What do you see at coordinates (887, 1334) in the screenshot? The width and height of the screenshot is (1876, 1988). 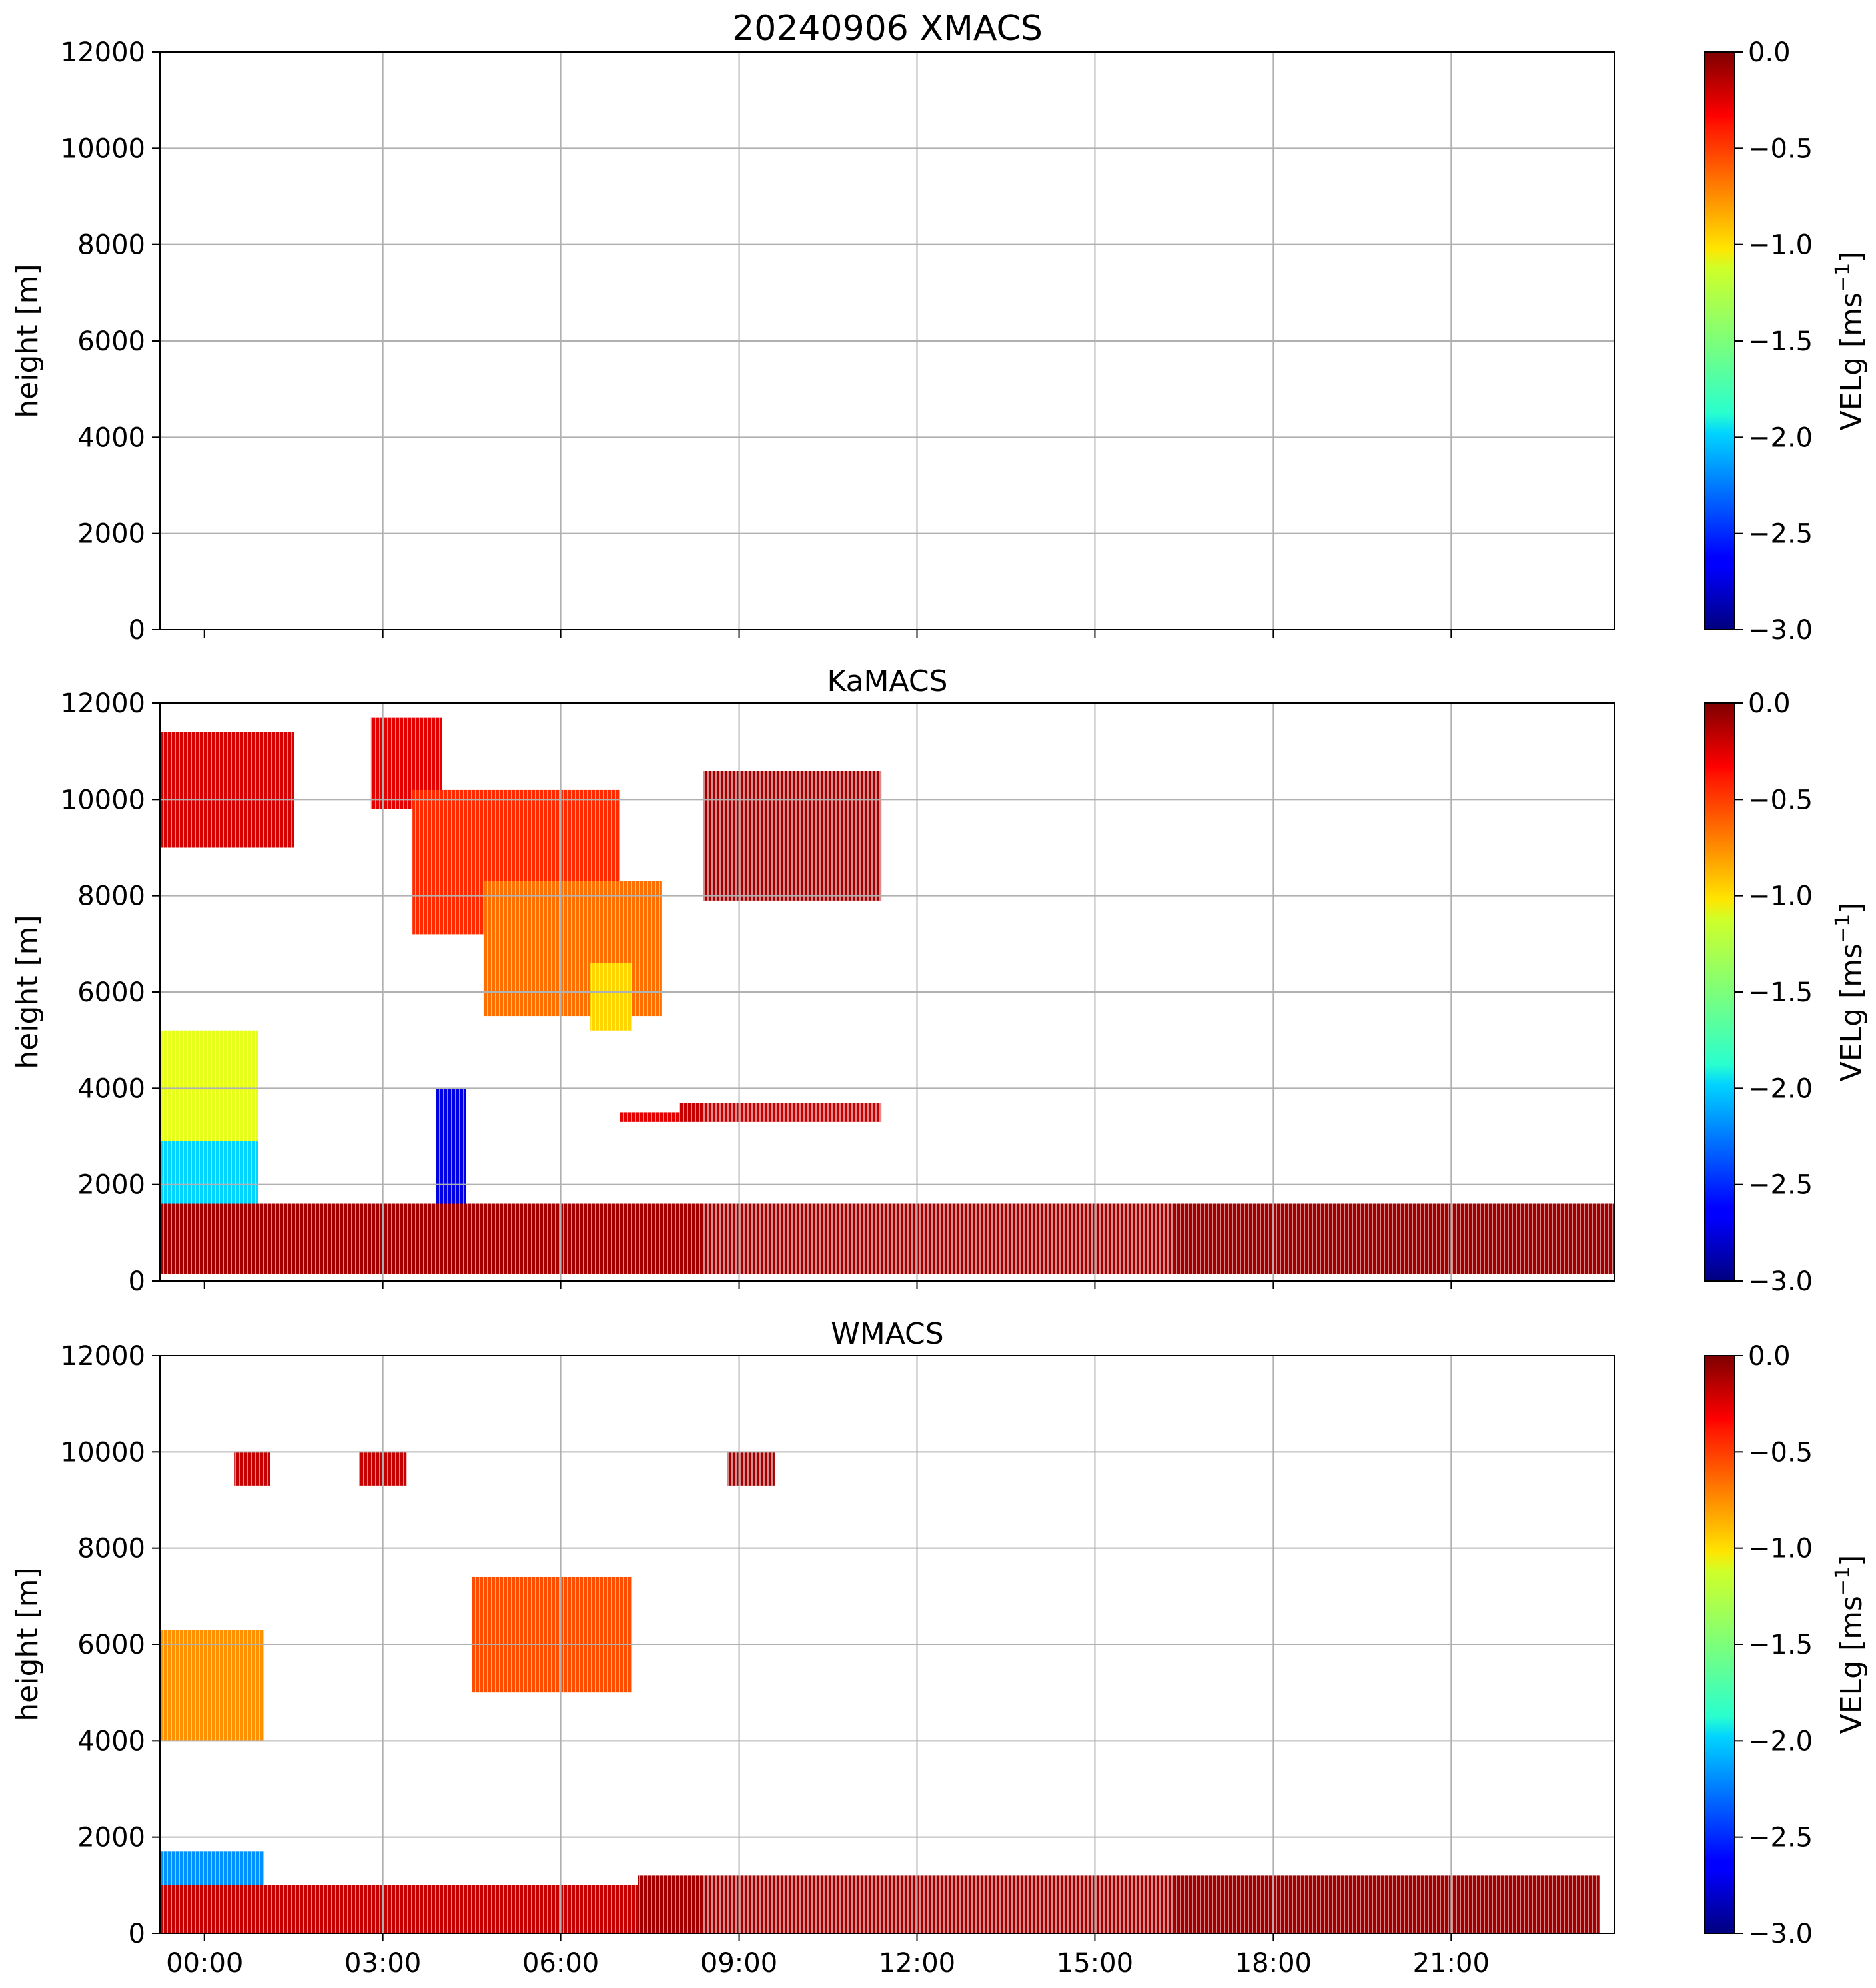 I see `panel-title: WMACS` at bounding box center [887, 1334].